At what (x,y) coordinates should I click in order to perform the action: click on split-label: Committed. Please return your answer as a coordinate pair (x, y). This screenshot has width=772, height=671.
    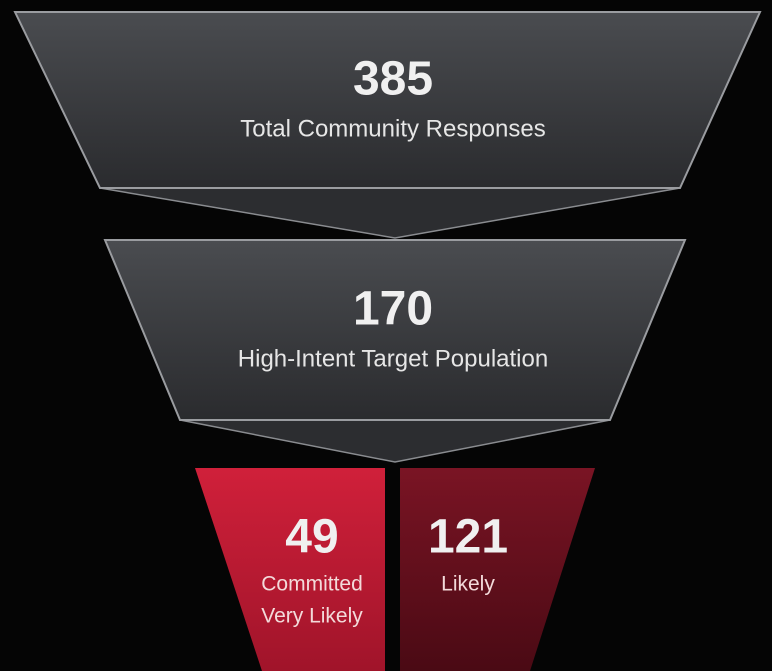
    Looking at the image, I should click on (312, 584).